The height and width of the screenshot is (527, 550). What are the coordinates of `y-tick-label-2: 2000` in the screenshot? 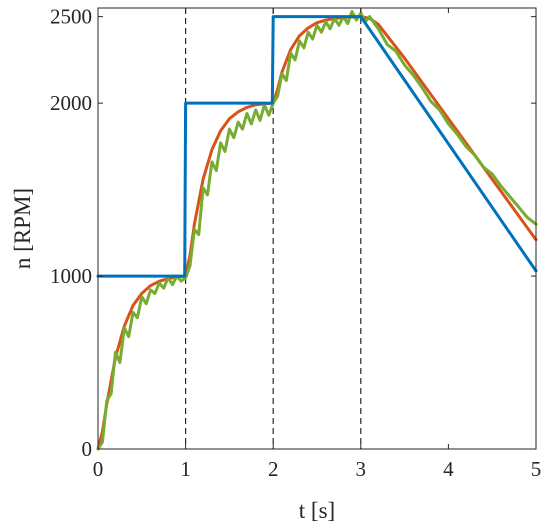 It's located at (71, 103).